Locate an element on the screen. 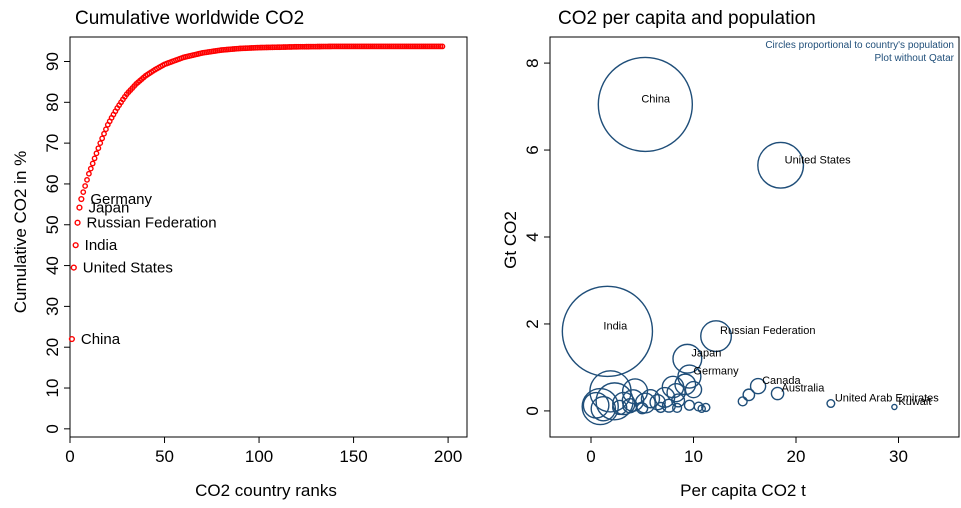 This screenshot has width=961, height=508. bubble-label: Russian Federation is located at coordinates (767, 331).